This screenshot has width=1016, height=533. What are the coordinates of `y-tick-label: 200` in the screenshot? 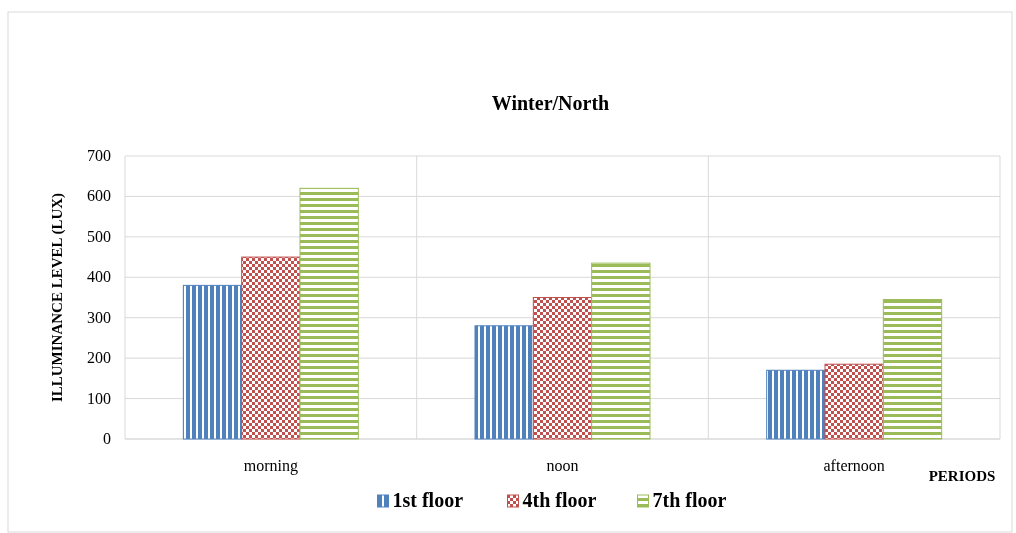 It's located at (99, 358).